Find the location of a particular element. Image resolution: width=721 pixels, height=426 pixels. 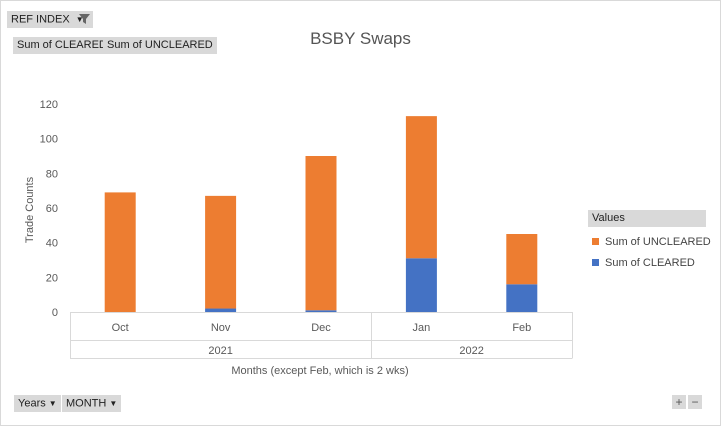

legend-label-cleared: Sum of CLEARED is located at coordinates (650, 263).